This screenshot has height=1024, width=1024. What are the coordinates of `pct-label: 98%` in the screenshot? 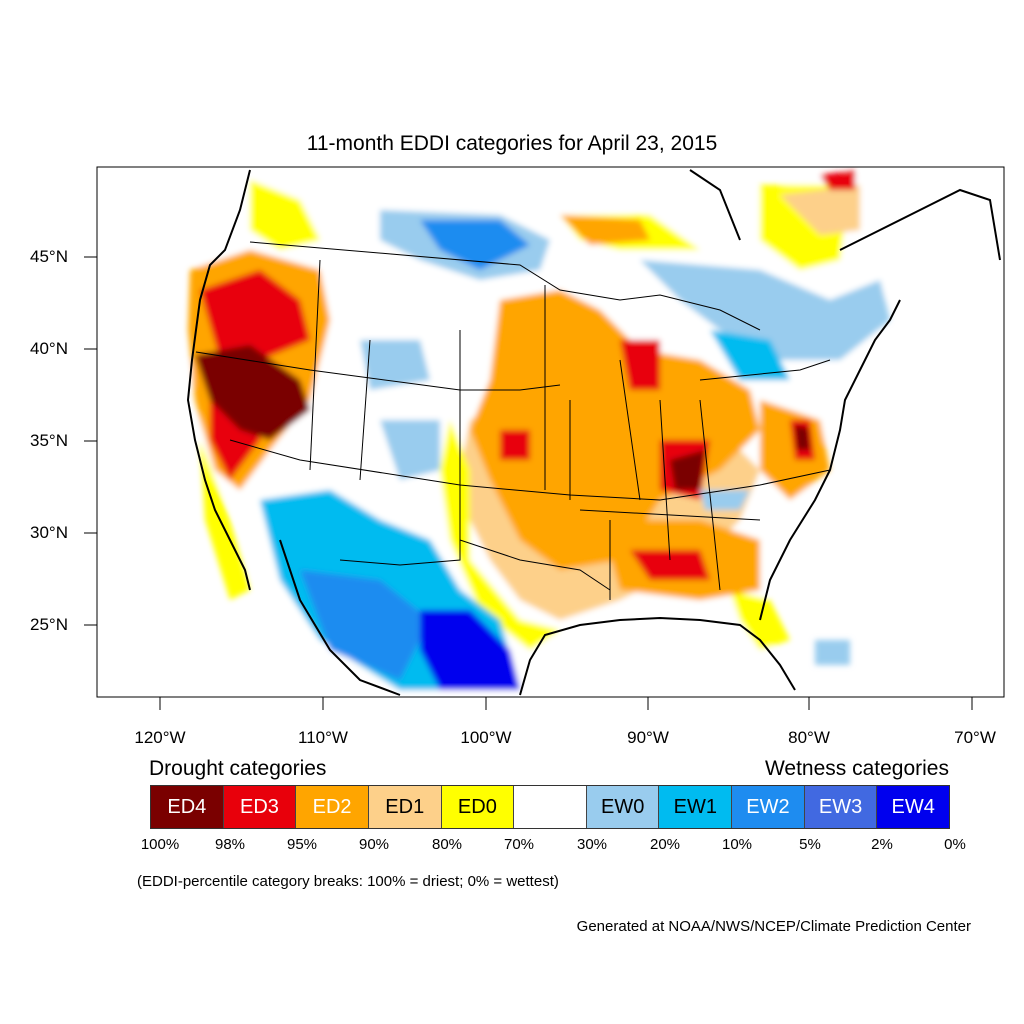 It's located at (230, 844).